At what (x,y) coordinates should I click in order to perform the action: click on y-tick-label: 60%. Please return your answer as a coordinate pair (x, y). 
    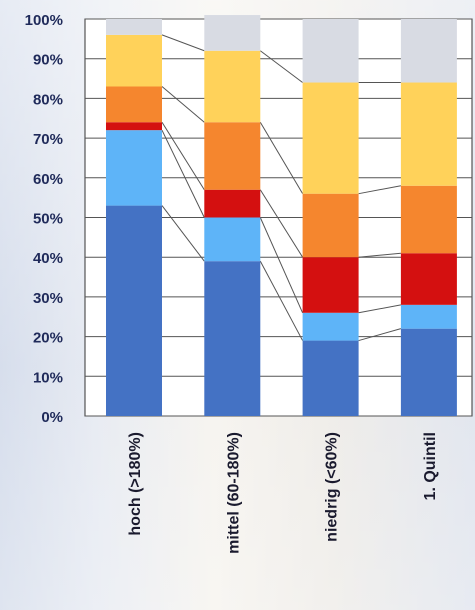
    Looking at the image, I should click on (48, 179).